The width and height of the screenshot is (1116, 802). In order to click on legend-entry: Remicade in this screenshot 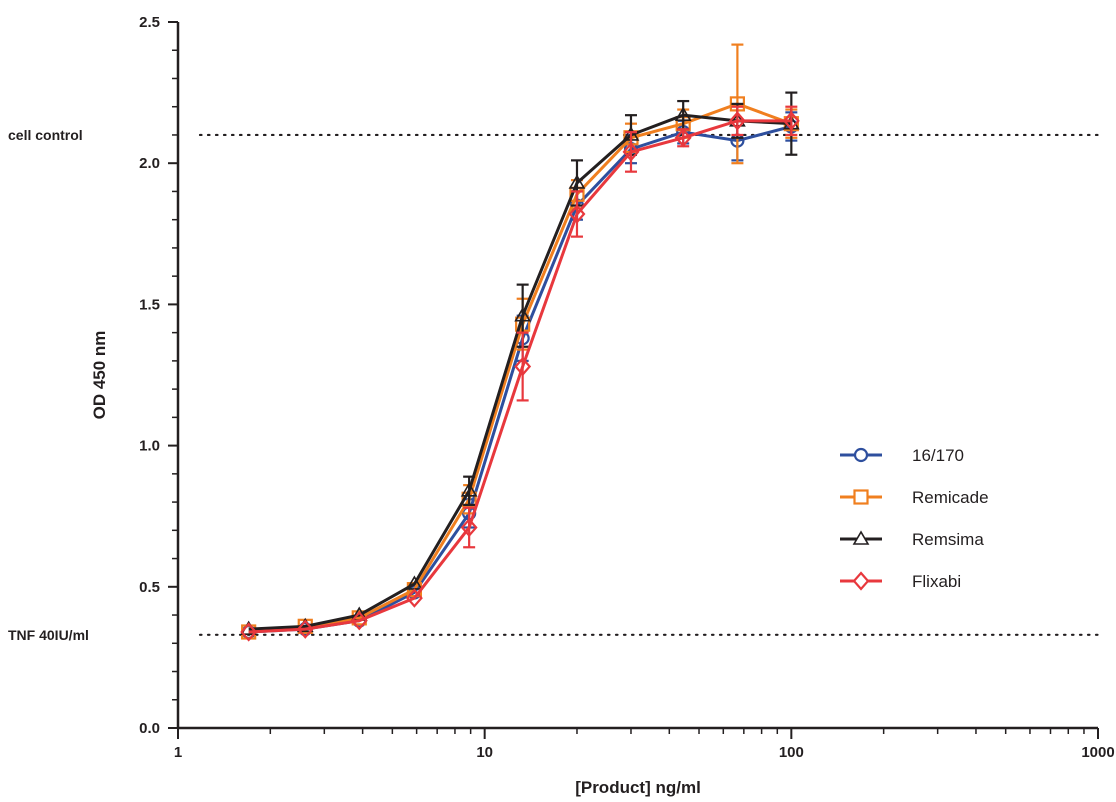, I will do `click(914, 497)`.